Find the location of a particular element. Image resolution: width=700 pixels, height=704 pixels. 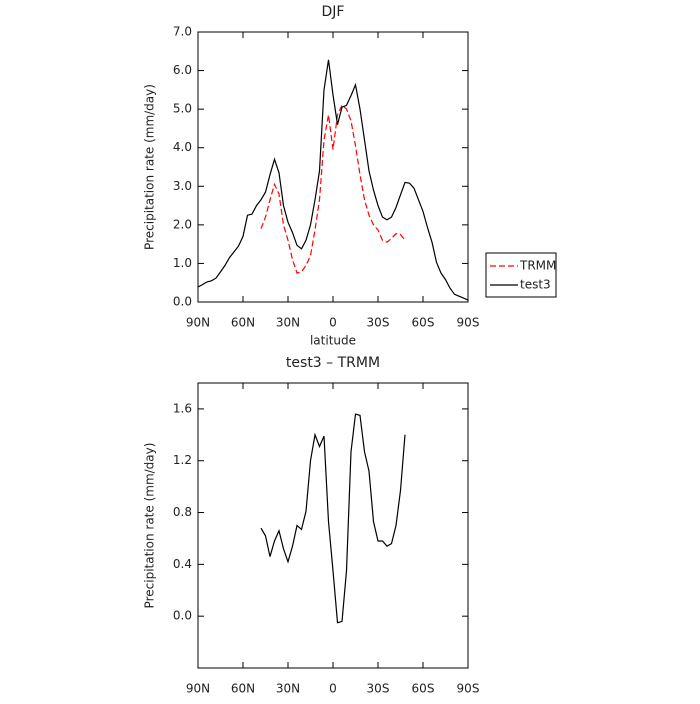

chart-title: DJF is located at coordinates (333, 12).